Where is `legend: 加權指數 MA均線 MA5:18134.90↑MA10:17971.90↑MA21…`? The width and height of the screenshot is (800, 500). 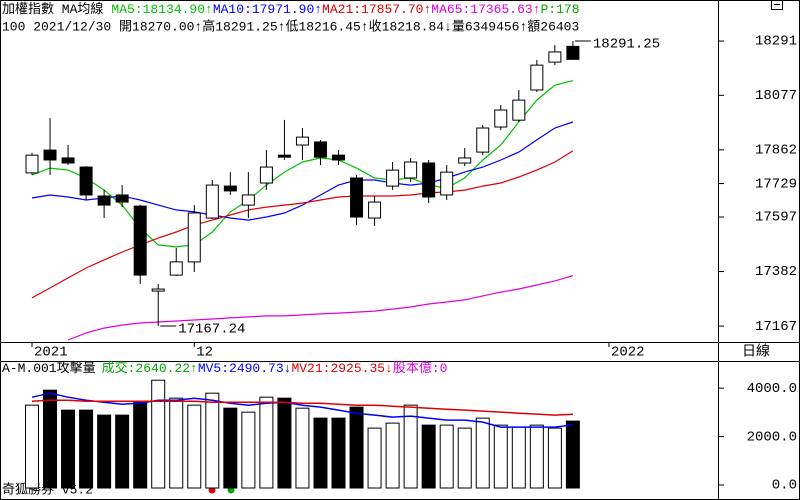 legend: 加權指數 MA均線 MA5:18134.90↑MA10:17971.90↑MA21… is located at coordinates (291, 9).